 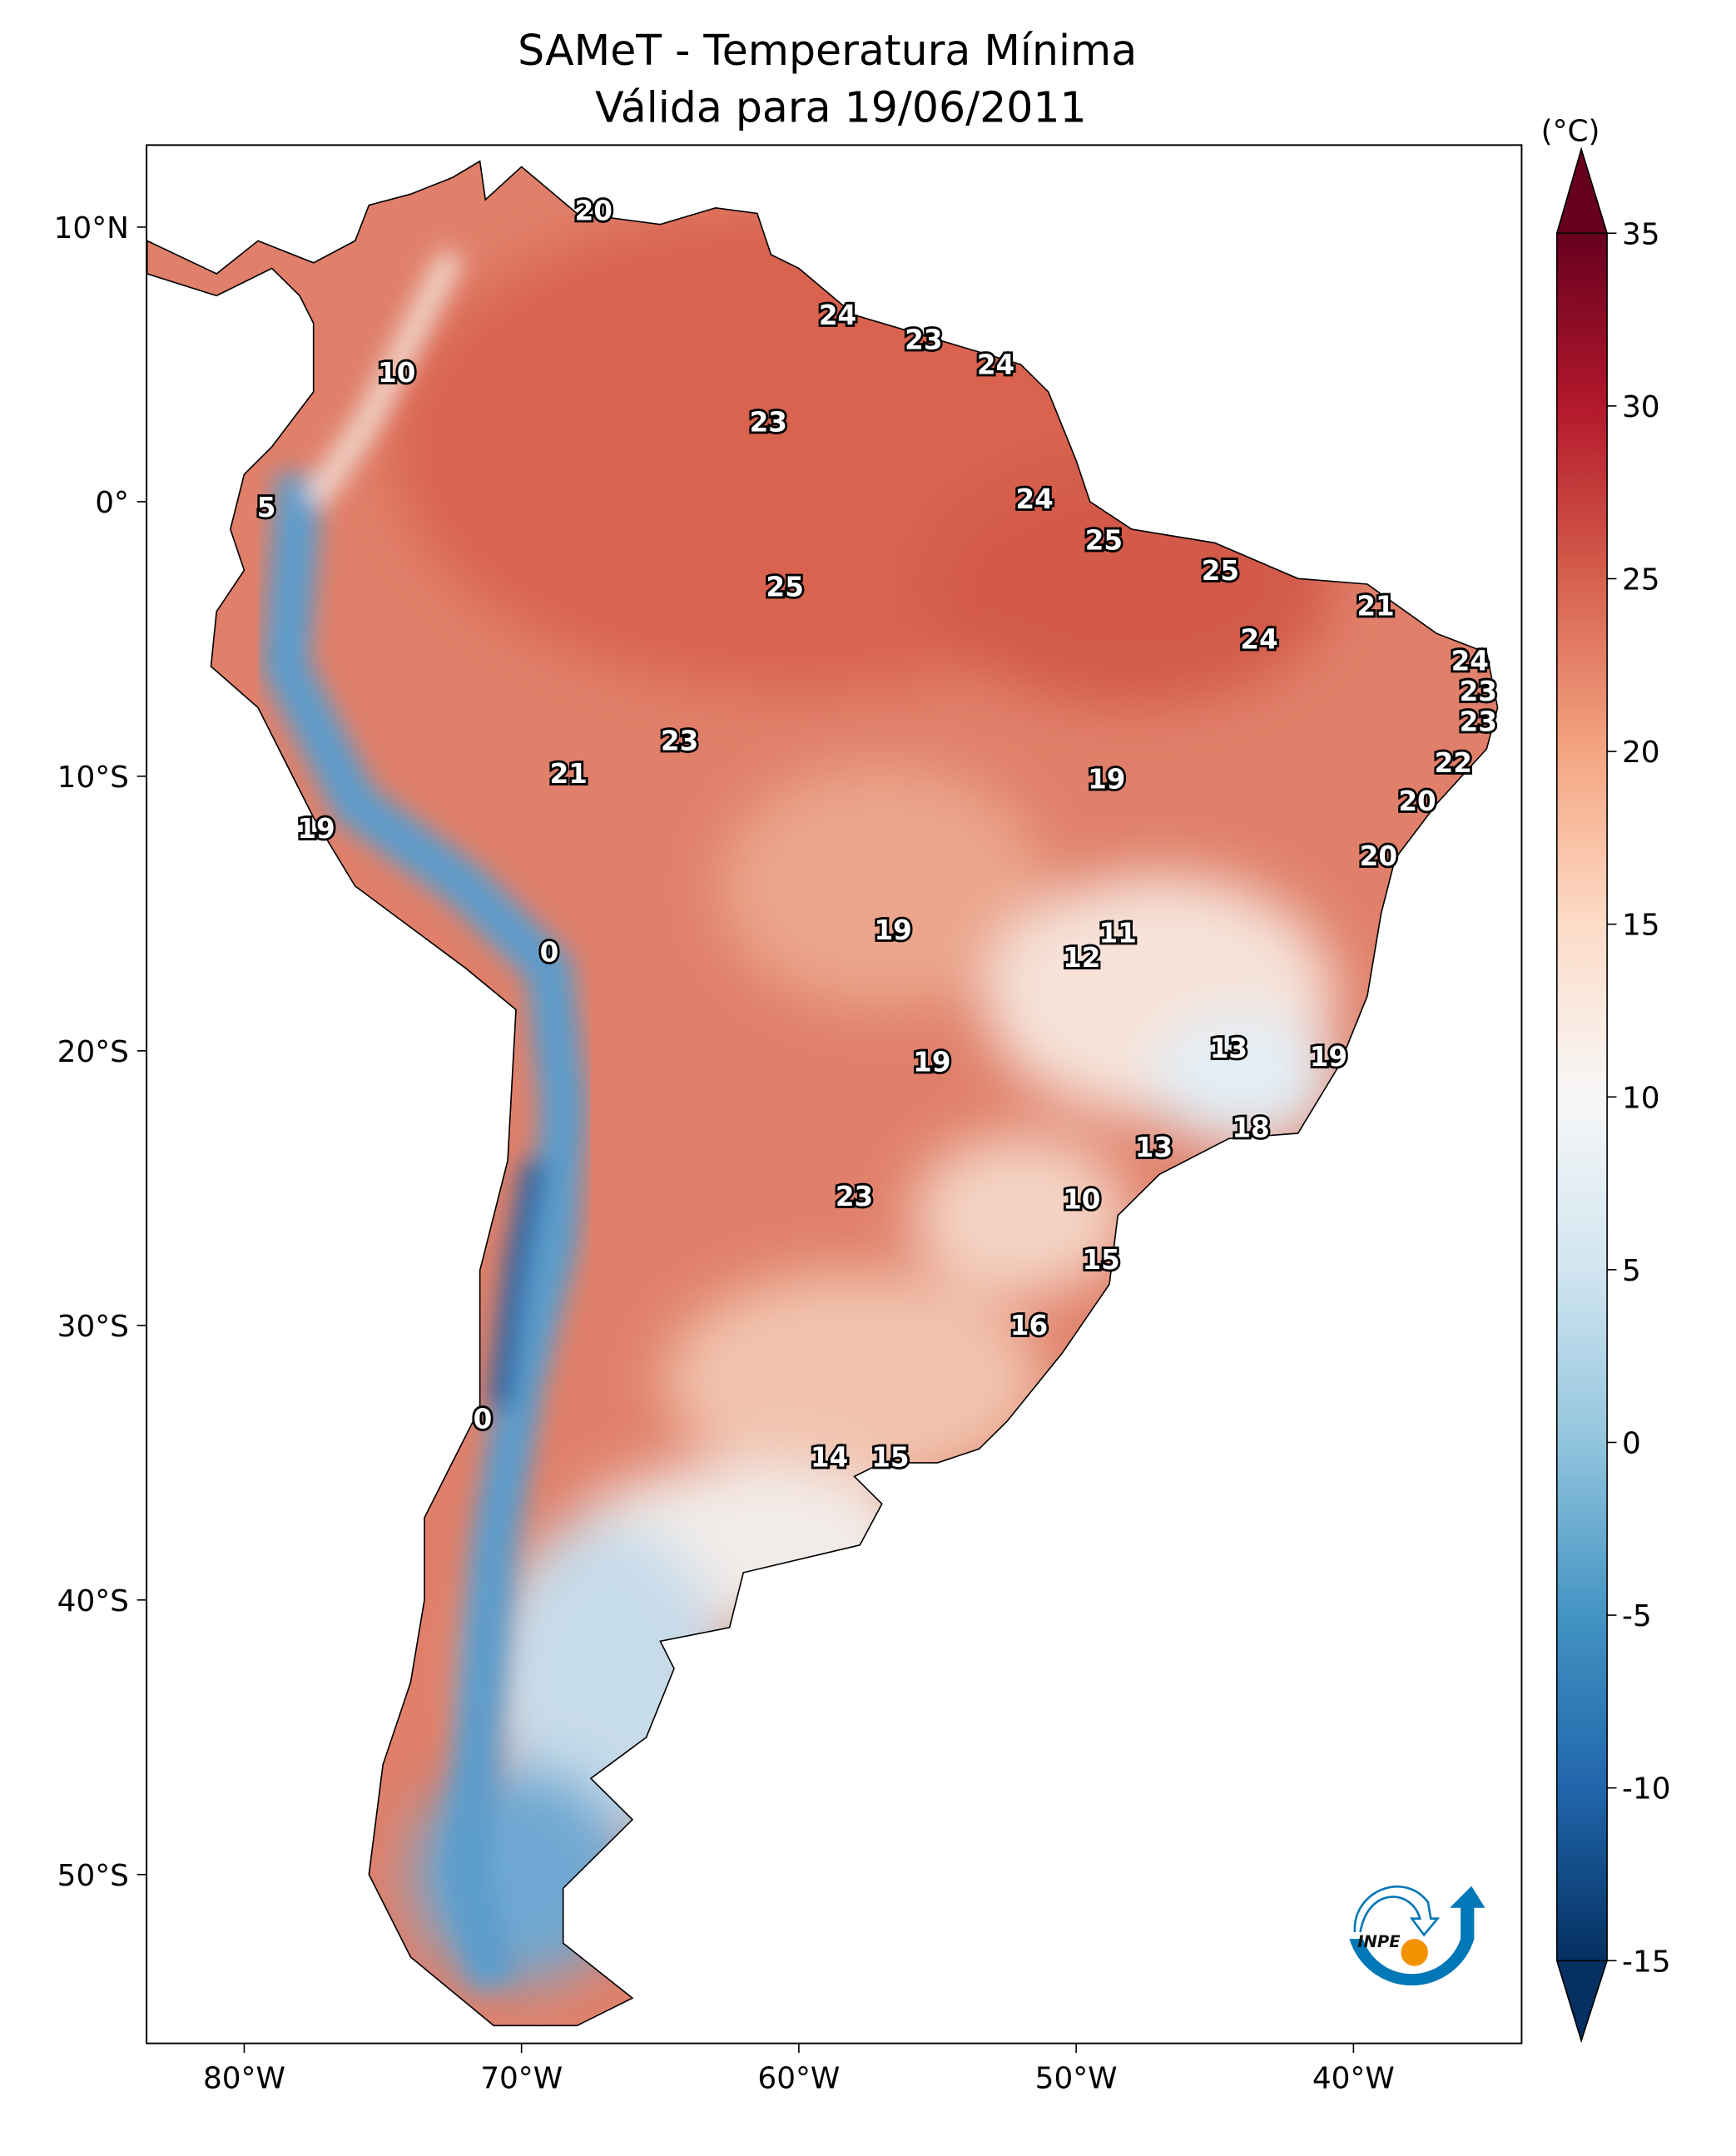 I want to click on station-label: 22, so click(x=1453, y=763).